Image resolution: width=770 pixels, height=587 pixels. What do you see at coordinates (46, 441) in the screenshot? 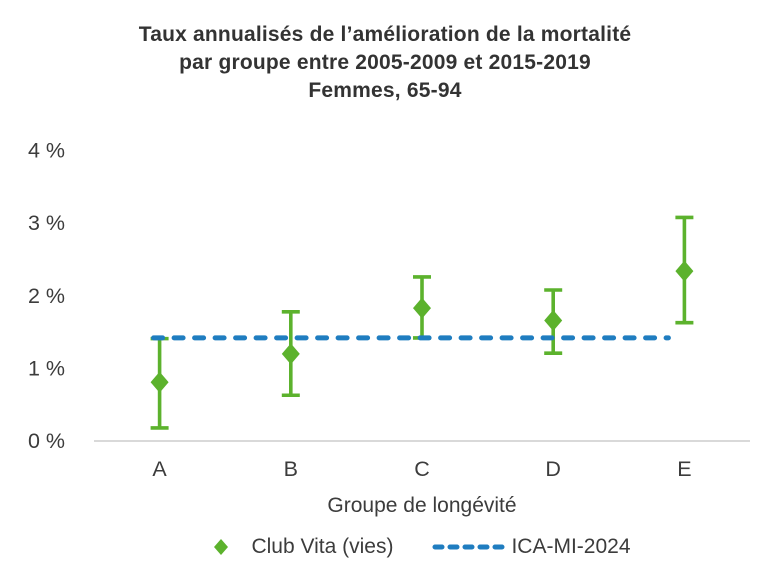
I see `y-tick-label-0: 0 %` at bounding box center [46, 441].